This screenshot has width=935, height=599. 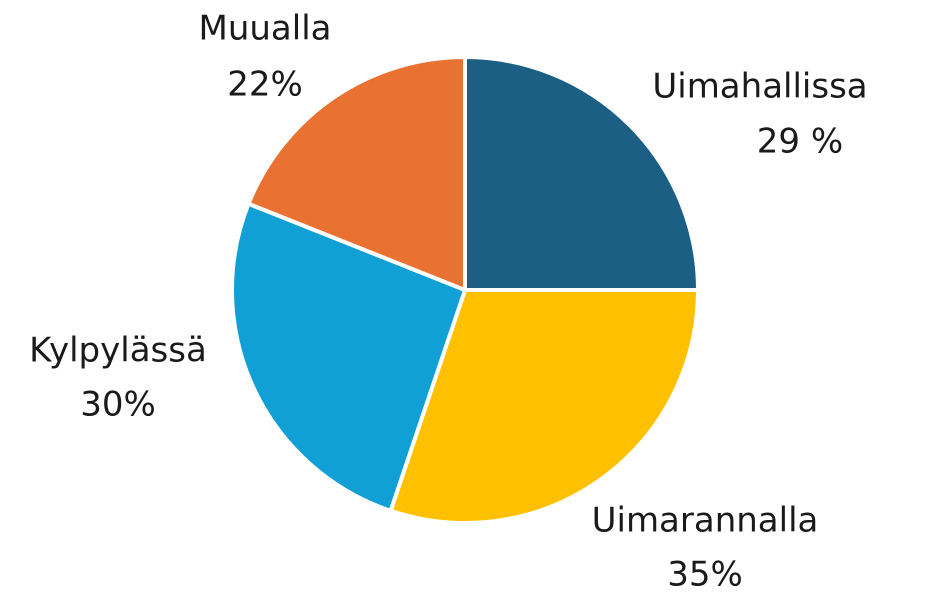 What do you see at coordinates (265, 85) in the screenshot?
I see `slice-value-label: 22%` at bounding box center [265, 85].